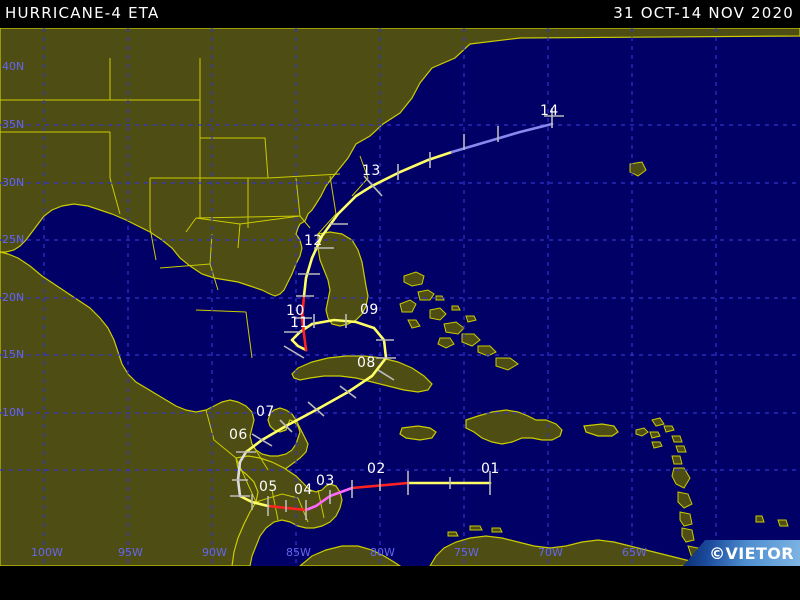 The height and width of the screenshot is (600, 800). Describe the element at coordinates (490, 469) in the screenshot. I see `track-point-label-01: 01` at that location.